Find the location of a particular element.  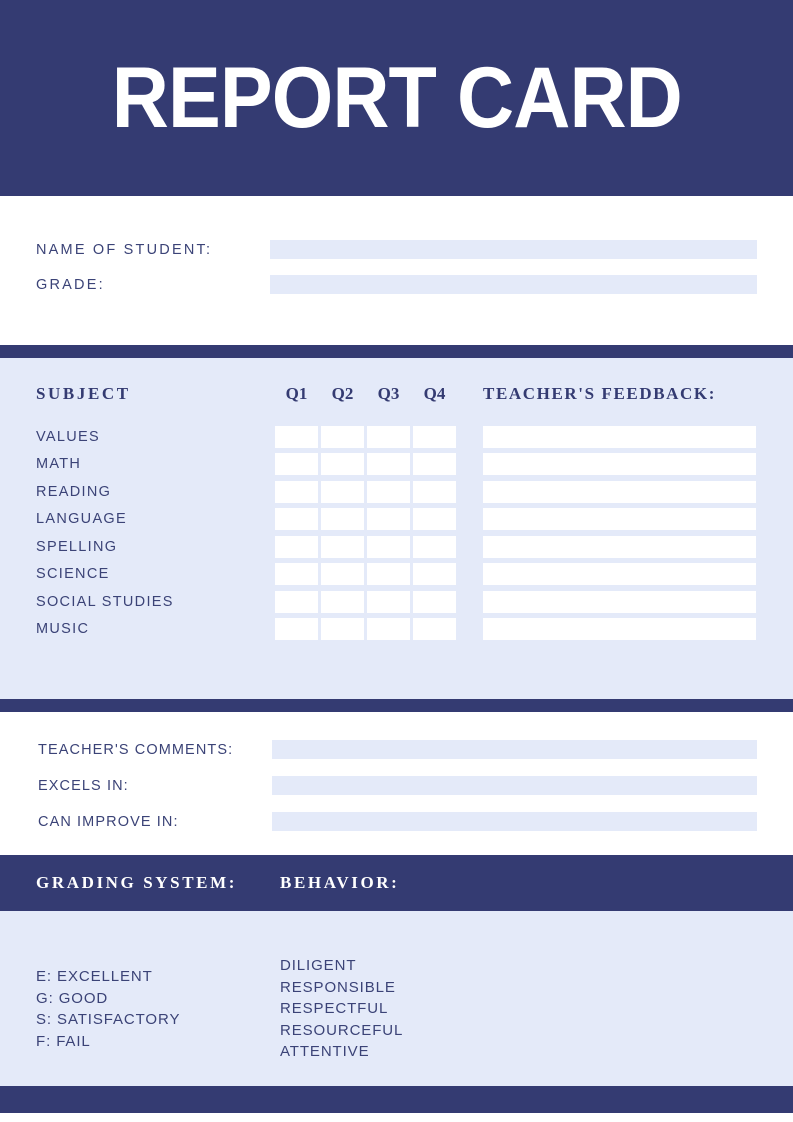

column-header-q4: Q4 is located at coordinates (434, 393).